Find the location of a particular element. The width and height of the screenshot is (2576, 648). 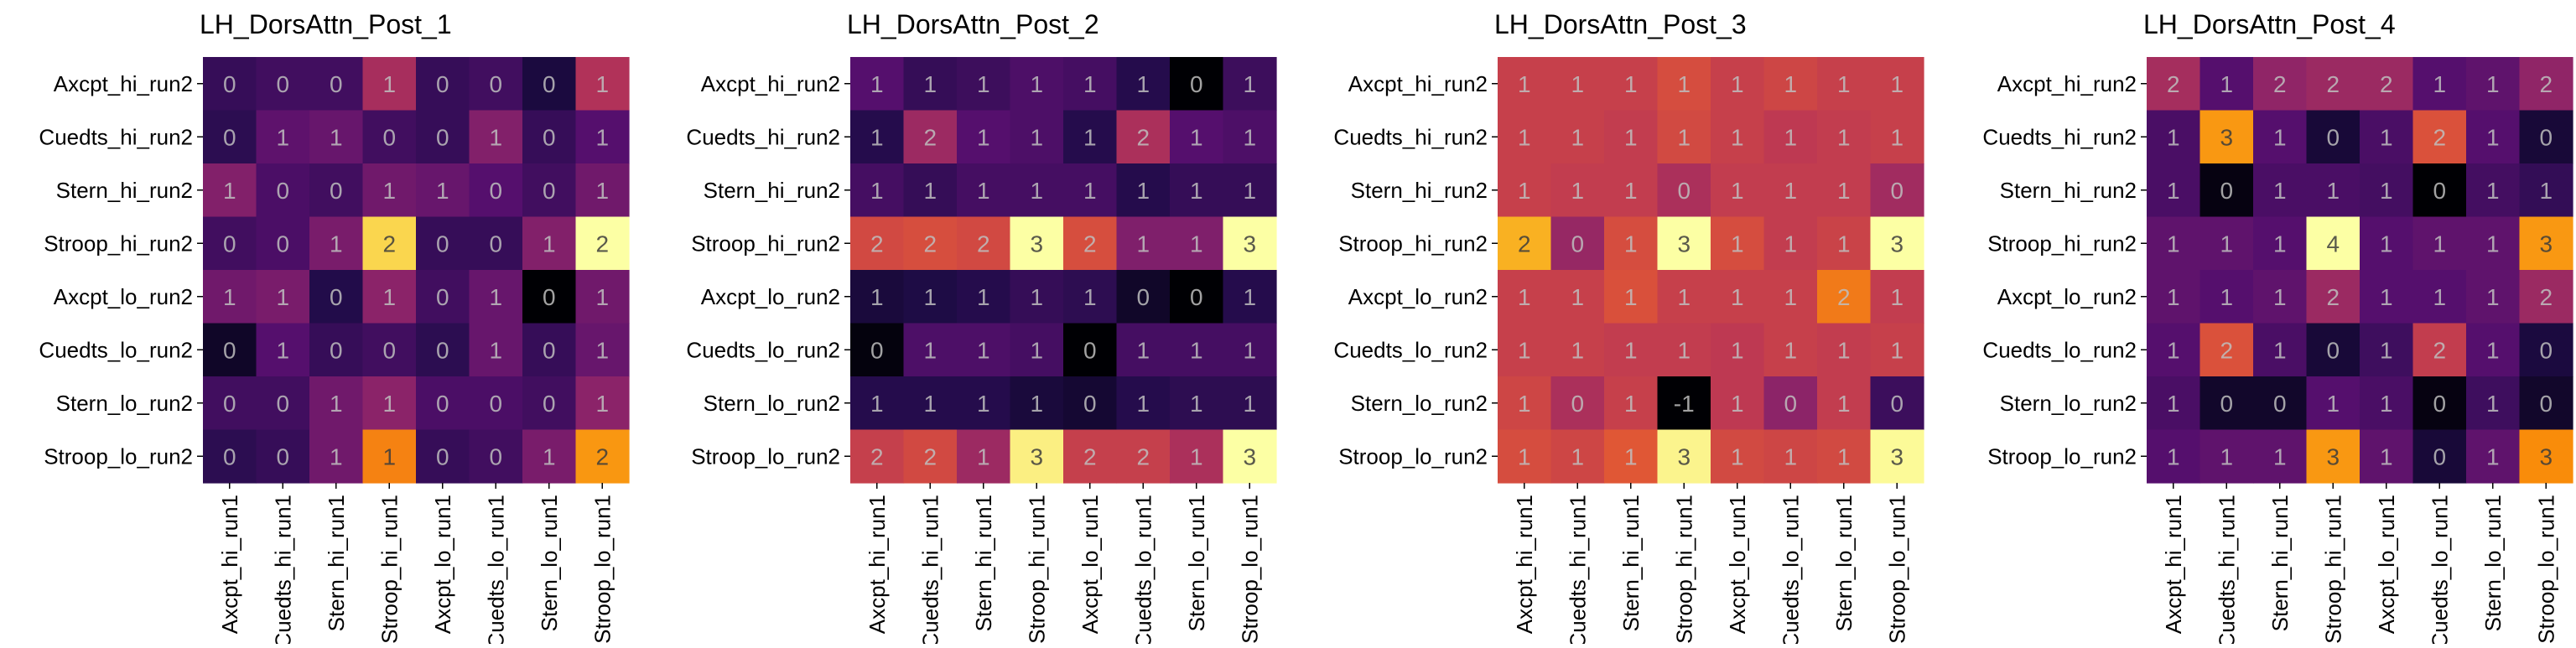

y-tick-label: Cuedts_hi_run2 is located at coordinates (116, 136).